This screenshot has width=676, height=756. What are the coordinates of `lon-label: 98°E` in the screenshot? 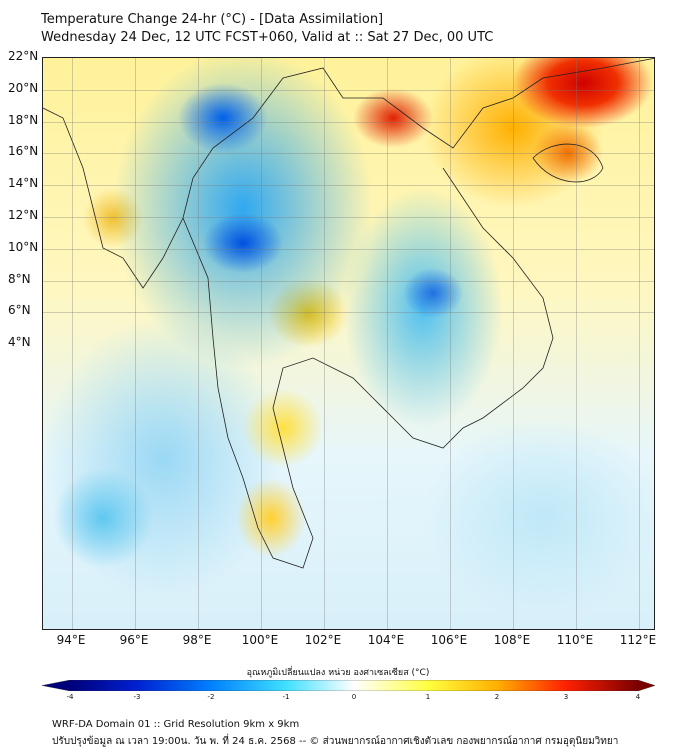 It's located at (197, 640).